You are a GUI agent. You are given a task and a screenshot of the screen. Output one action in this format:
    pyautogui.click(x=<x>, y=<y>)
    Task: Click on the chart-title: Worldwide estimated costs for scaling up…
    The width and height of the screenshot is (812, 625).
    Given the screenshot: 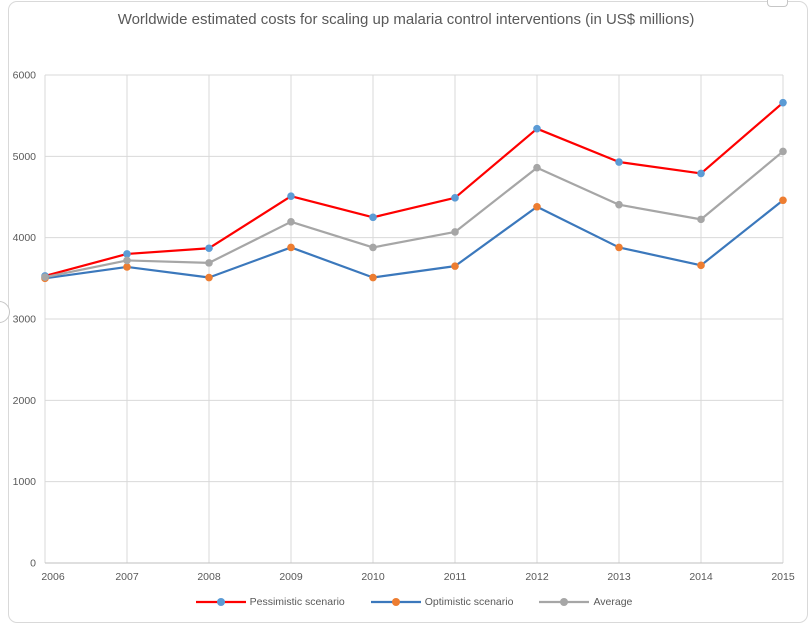 What is the action you would take?
    pyautogui.click(x=406, y=19)
    